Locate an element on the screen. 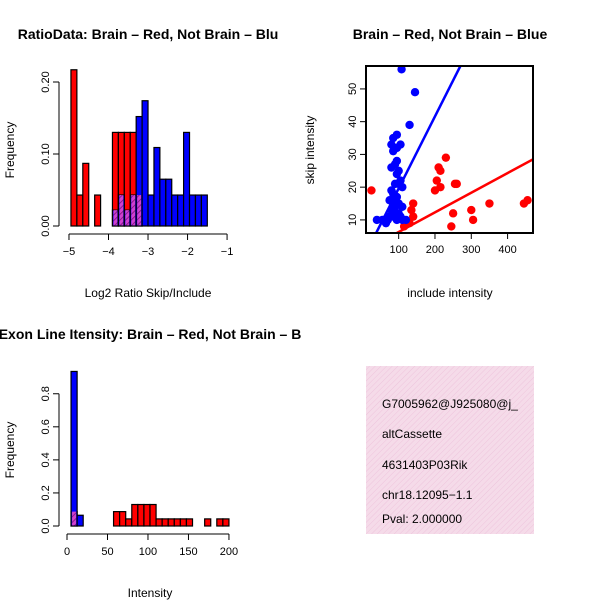 The height and width of the screenshot is (600, 600). hist3-y-tick-label: 0.0 is located at coordinates (46, 525).